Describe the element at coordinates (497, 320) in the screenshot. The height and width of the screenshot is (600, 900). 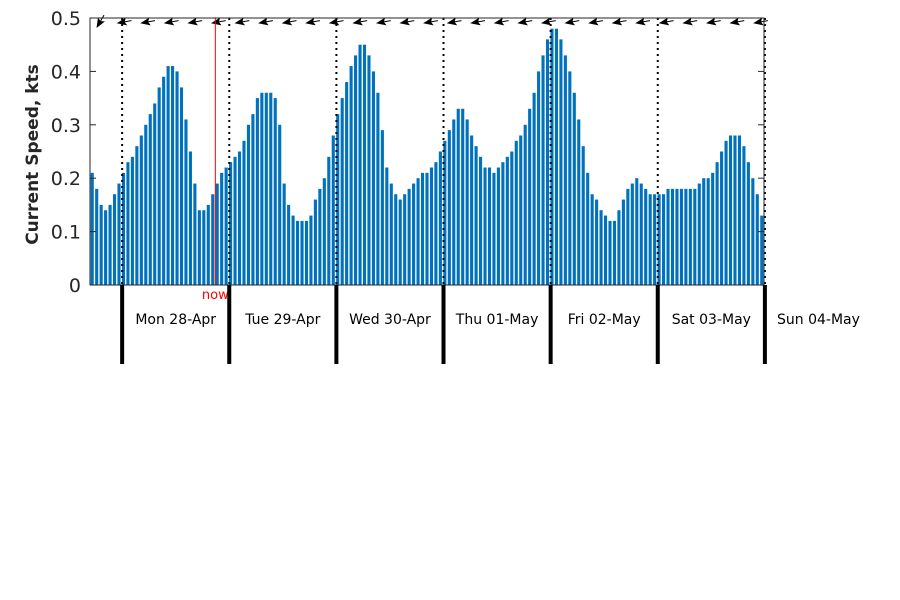
I see `day-label: Thu 01-May` at that location.